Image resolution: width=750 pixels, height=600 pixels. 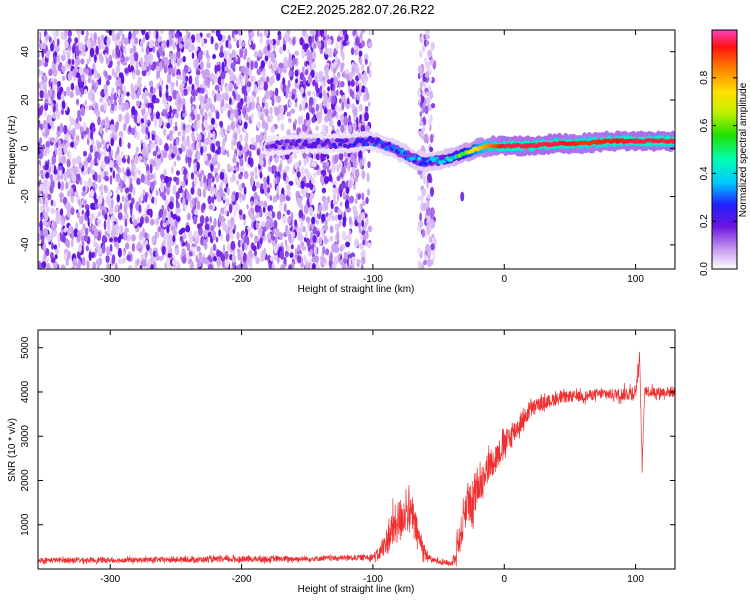 I want to click on colorbar-tick-label: 0.8, so click(x=704, y=77).